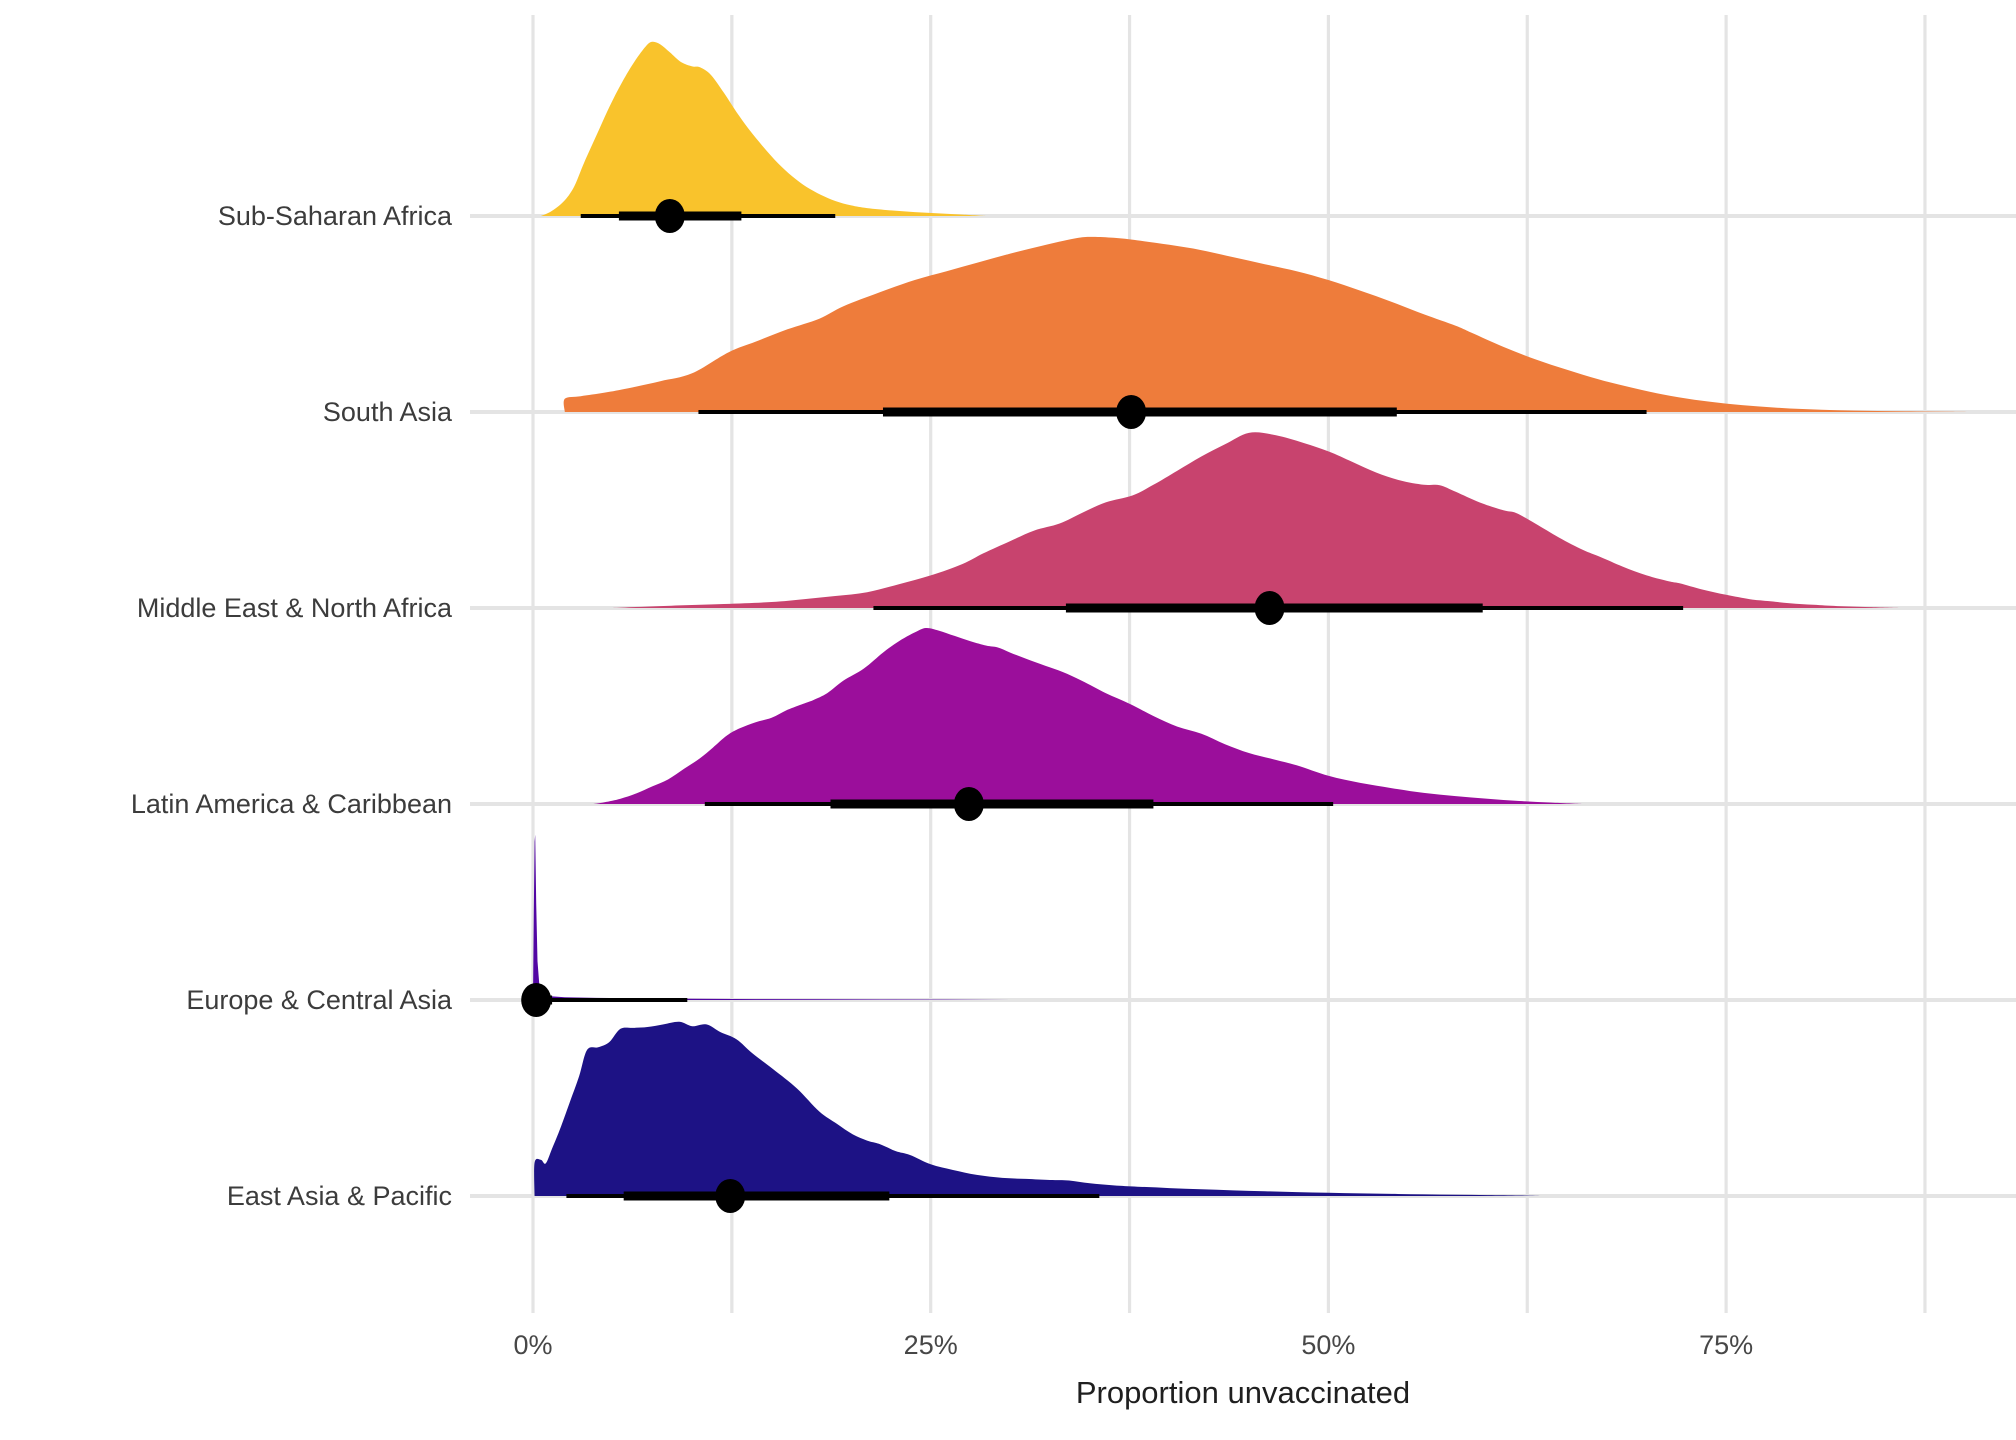  What do you see at coordinates (931, 1345) in the screenshot?
I see `x-tick-label: 25%` at bounding box center [931, 1345].